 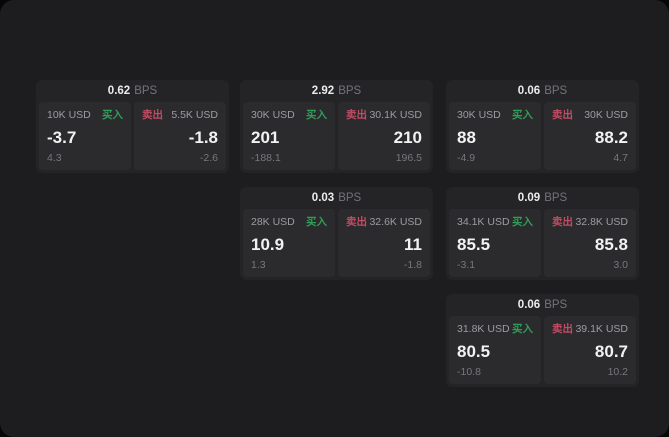 I want to click on sell-panel: 卖出 5.5K USD -1.8 -2.6, so click(x=180, y=136).